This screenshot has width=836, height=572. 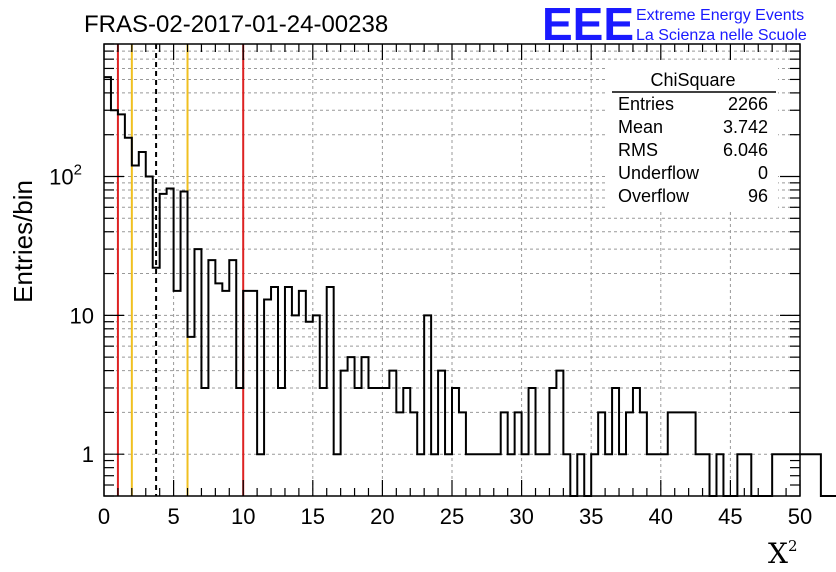 What do you see at coordinates (591, 516) in the screenshot?
I see `x-tick-label: 35` at bounding box center [591, 516].